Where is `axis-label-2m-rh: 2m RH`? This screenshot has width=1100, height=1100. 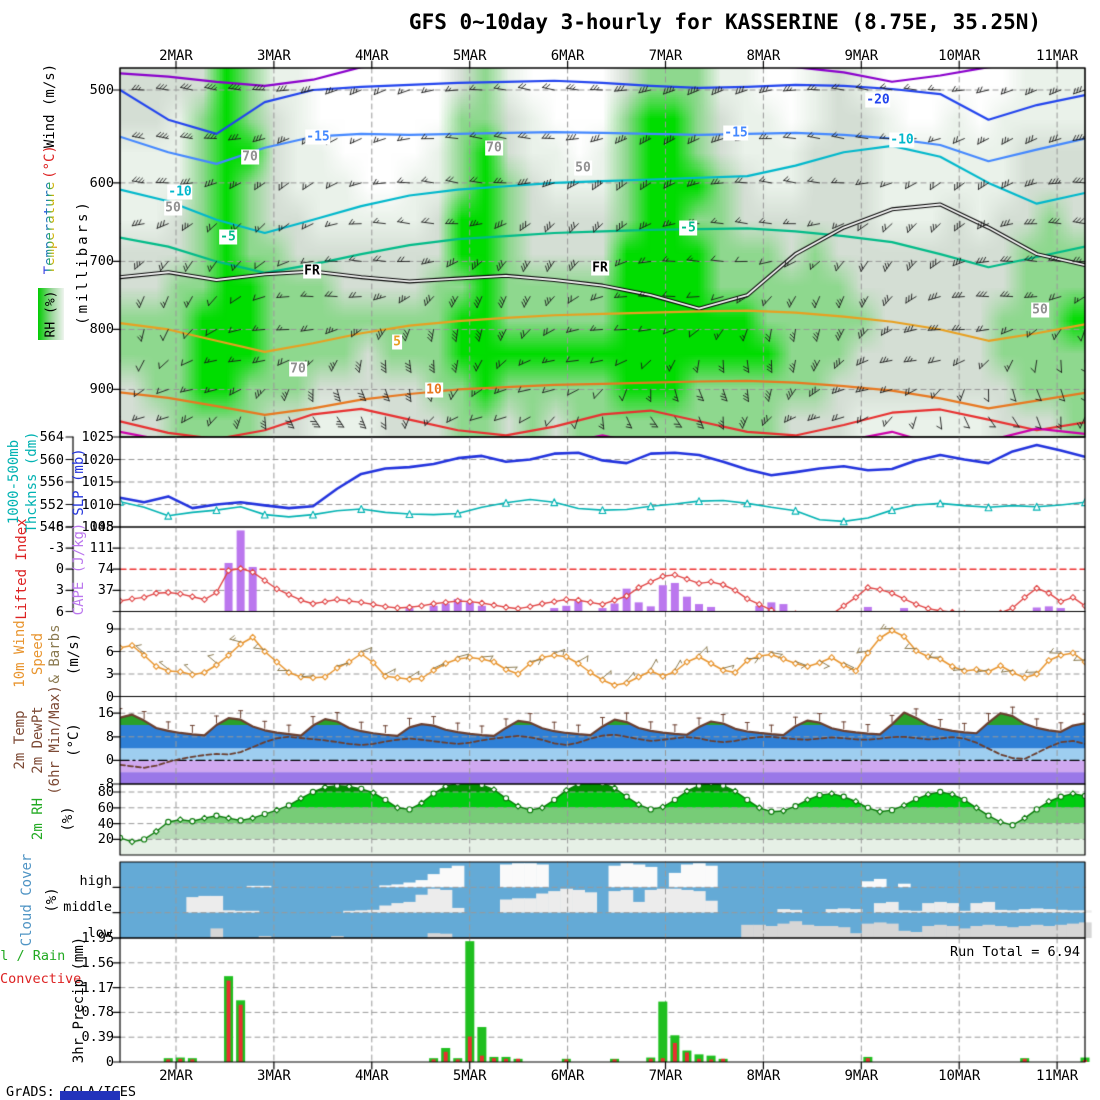 axis-label-2m-rh: 2m RH is located at coordinates (38, 819).